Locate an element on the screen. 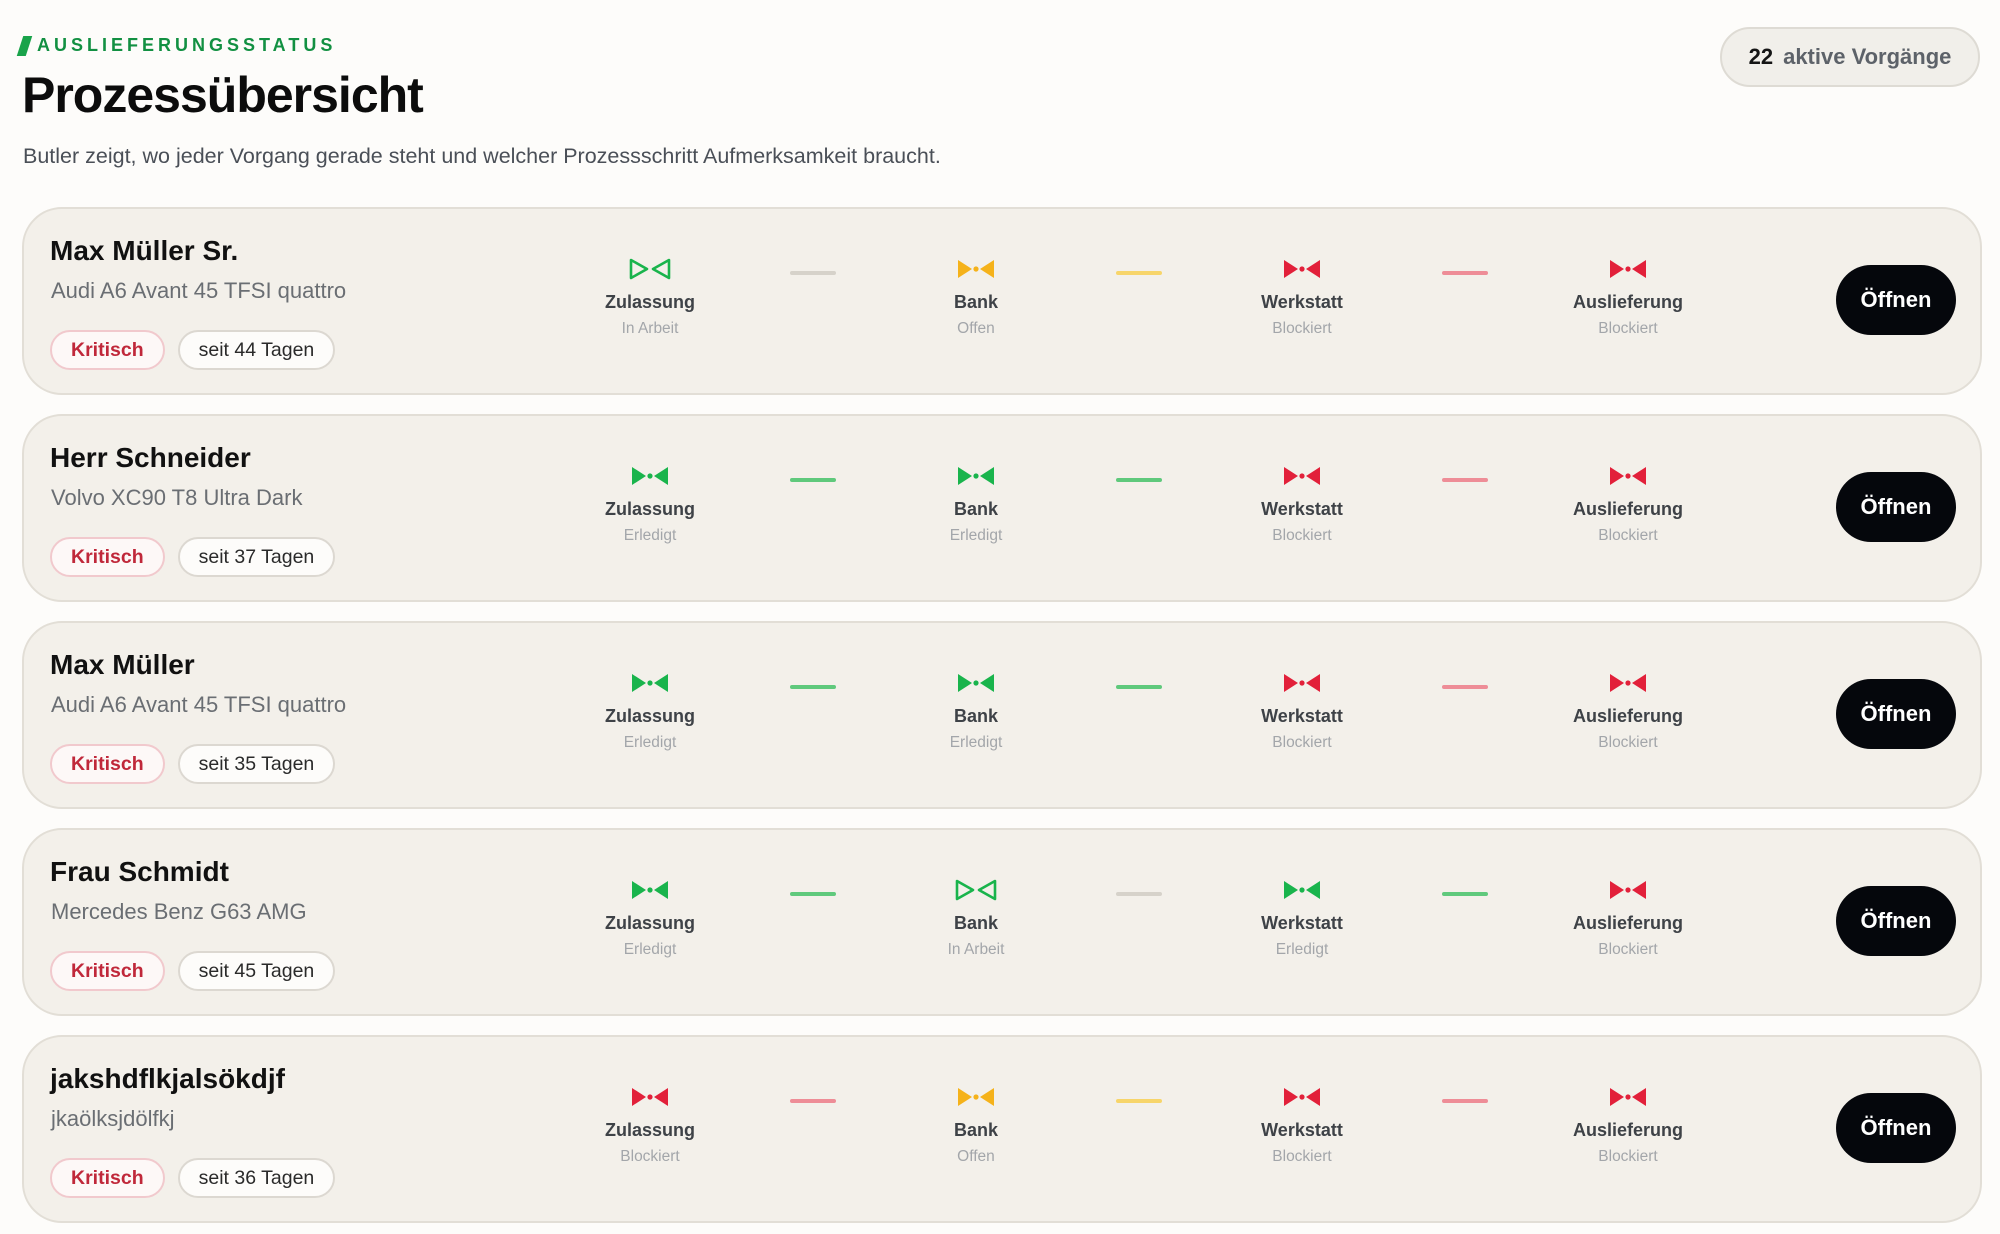  badge-group: Kritisch seit 45 Tagen is located at coordinates (193, 971).